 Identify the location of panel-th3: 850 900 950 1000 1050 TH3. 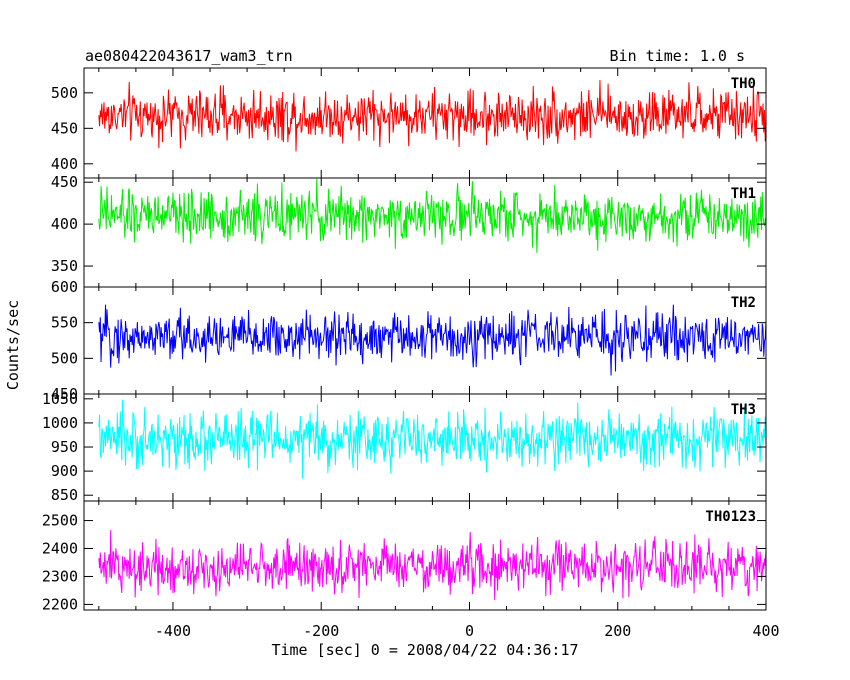
(404, 447).